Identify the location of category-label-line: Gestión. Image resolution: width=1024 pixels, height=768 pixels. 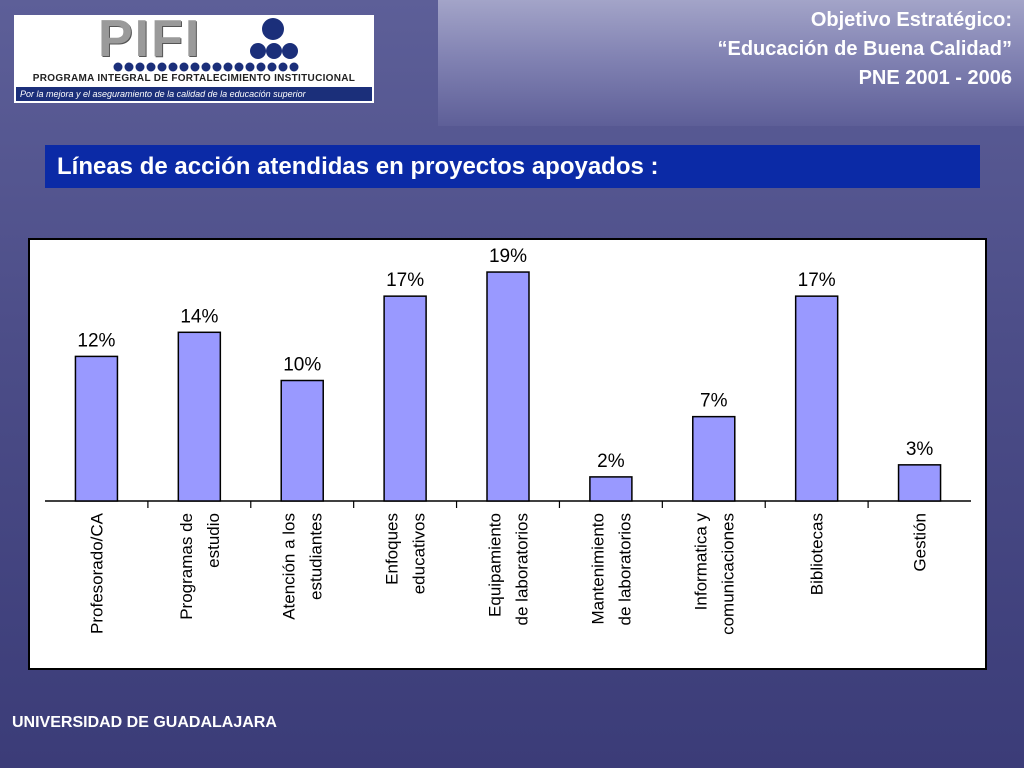
(920, 542).